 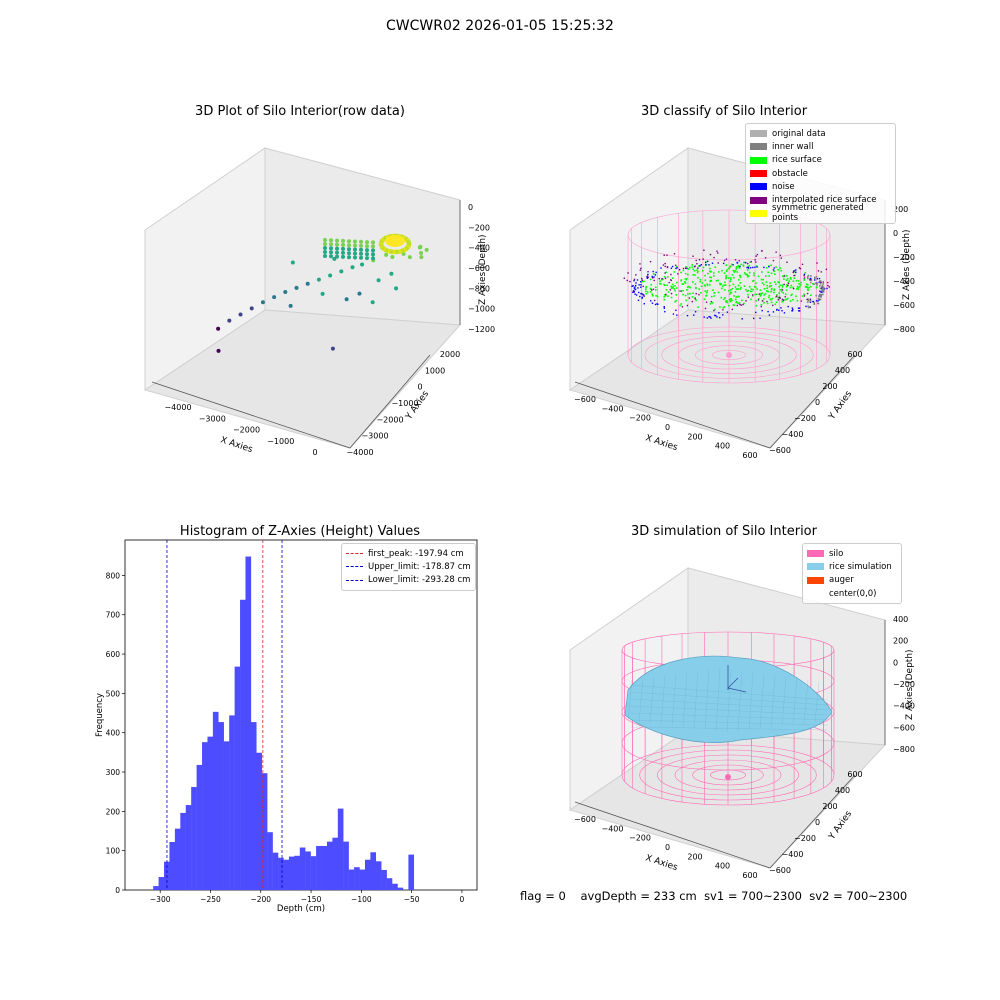 What do you see at coordinates (780, 870) in the screenshot?
I see `y-tick-label: −600` at bounding box center [780, 870].